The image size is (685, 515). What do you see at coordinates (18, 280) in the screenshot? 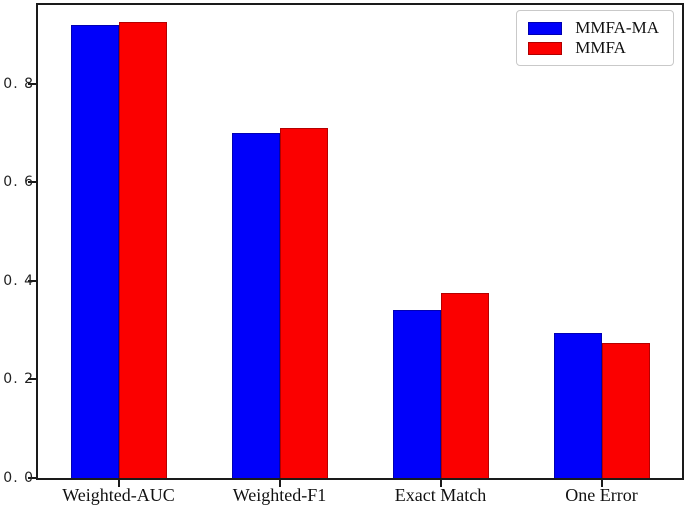
I see `y-tick-label: 0. 4` at bounding box center [18, 280].